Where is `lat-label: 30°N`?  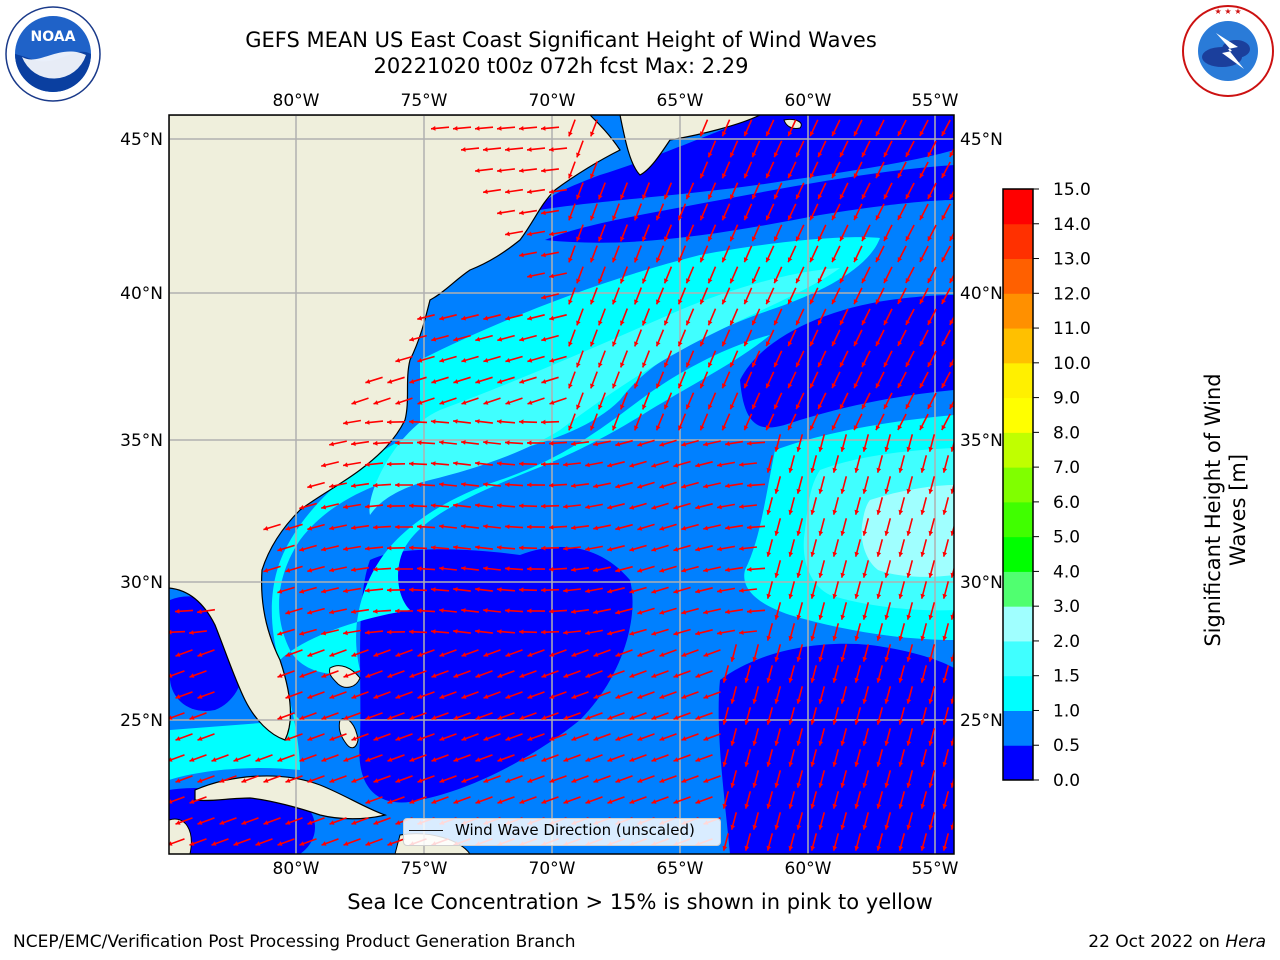 lat-label: 30°N is located at coordinates (981, 583).